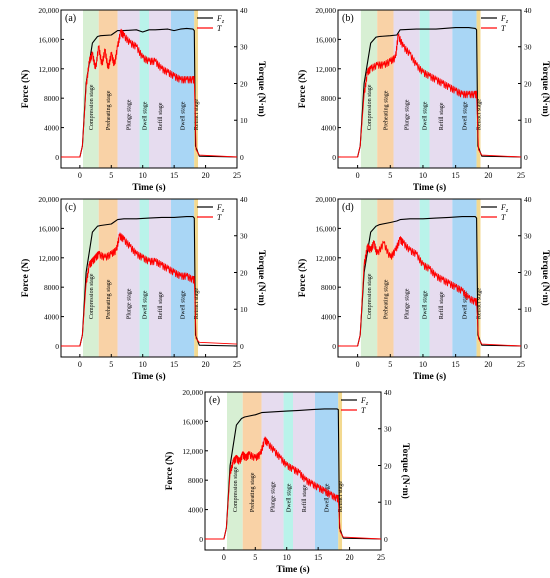 The height and width of the screenshot is (578, 550). What do you see at coordinates (528, 83) in the screenshot?
I see `y2-tick-label: 20` at bounding box center [528, 83].